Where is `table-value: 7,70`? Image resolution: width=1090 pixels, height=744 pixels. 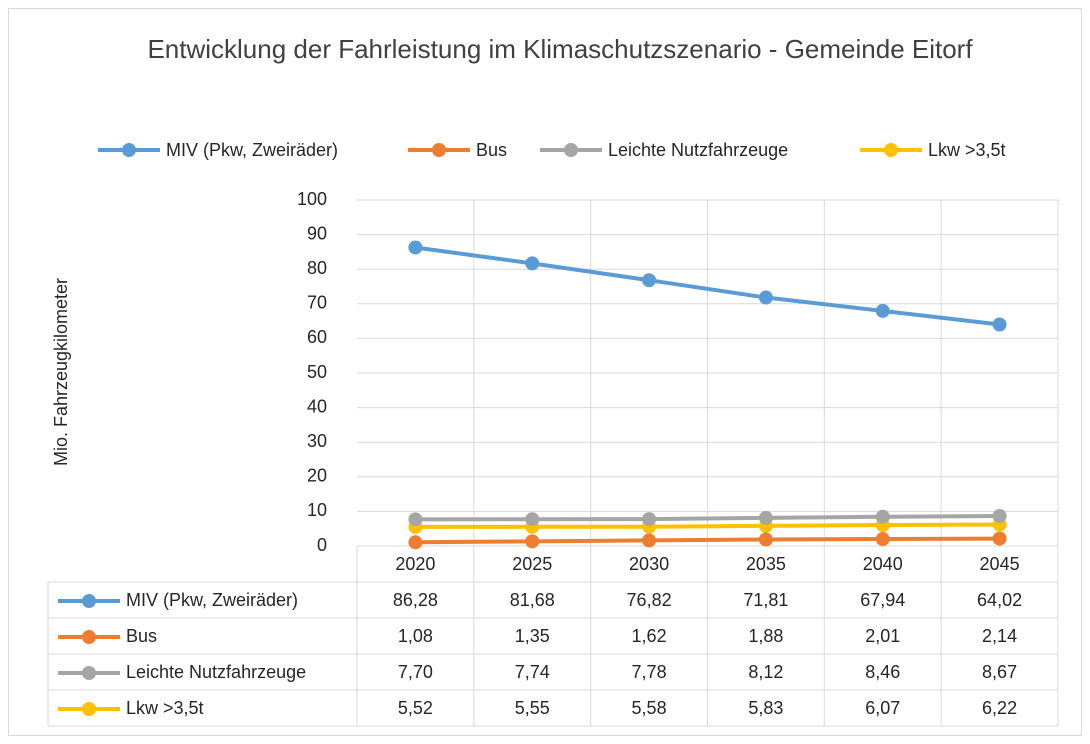 table-value: 7,70 is located at coordinates (415, 672).